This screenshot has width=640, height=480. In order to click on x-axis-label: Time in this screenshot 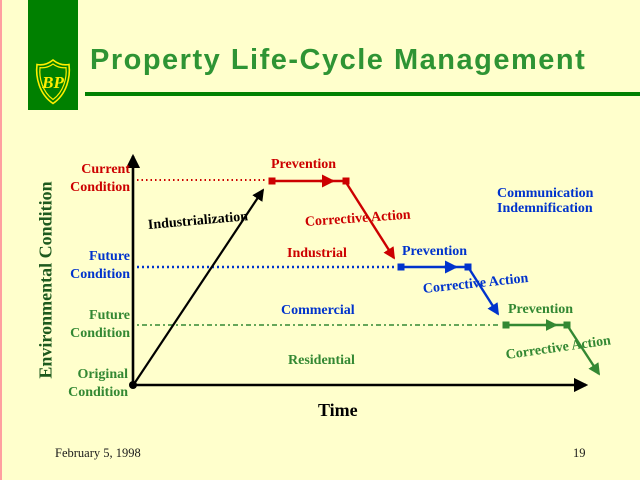, I will do `click(338, 410)`.